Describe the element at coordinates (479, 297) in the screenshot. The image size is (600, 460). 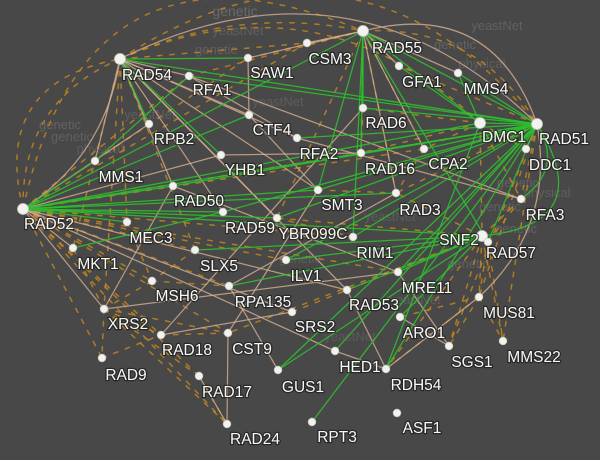
I see `network-node-MUS81` at that location.